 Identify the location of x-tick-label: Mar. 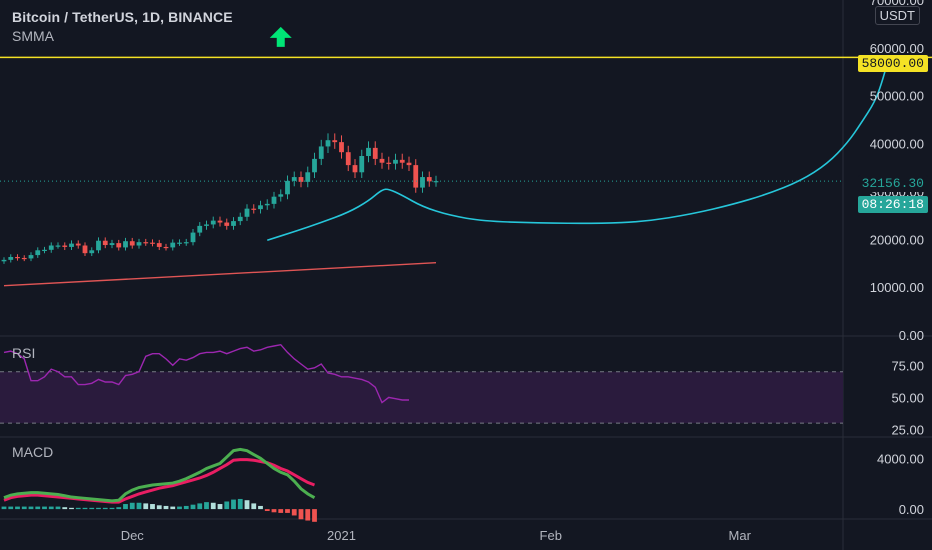
(740, 535).